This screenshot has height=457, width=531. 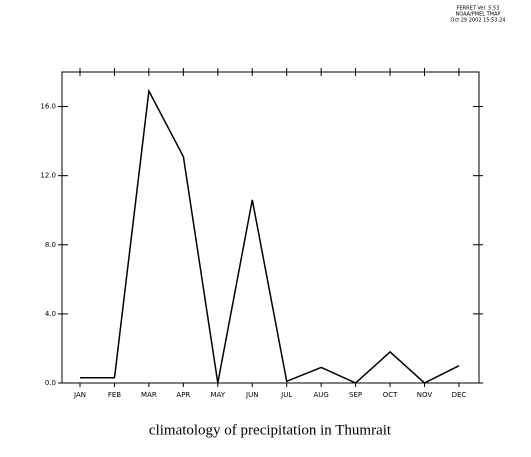 What do you see at coordinates (425, 395) in the screenshot?
I see `x-tick-label: NOV` at bounding box center [425, 395].